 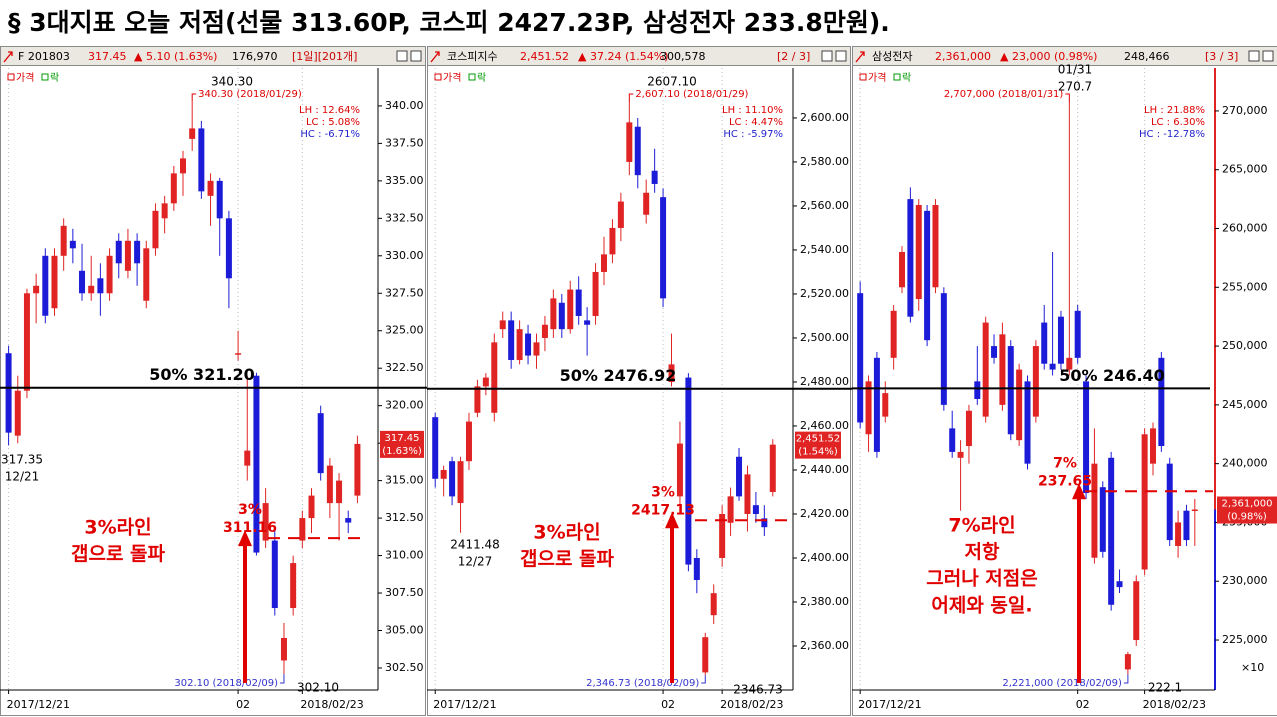 What do you see at coordinates (202, 374) in the screenshot?
I see `level-label: 50% 321.20` at bounding box center [202, 374].